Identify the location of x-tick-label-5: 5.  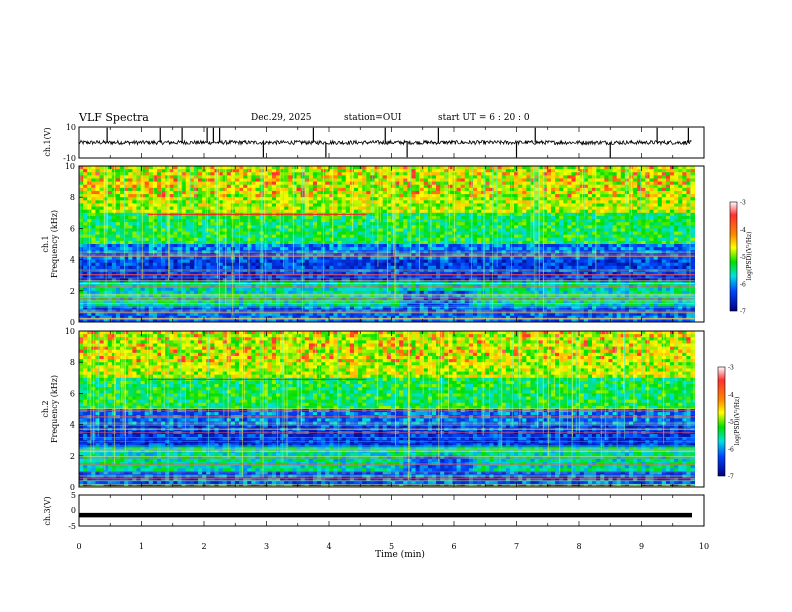
(391, 546).